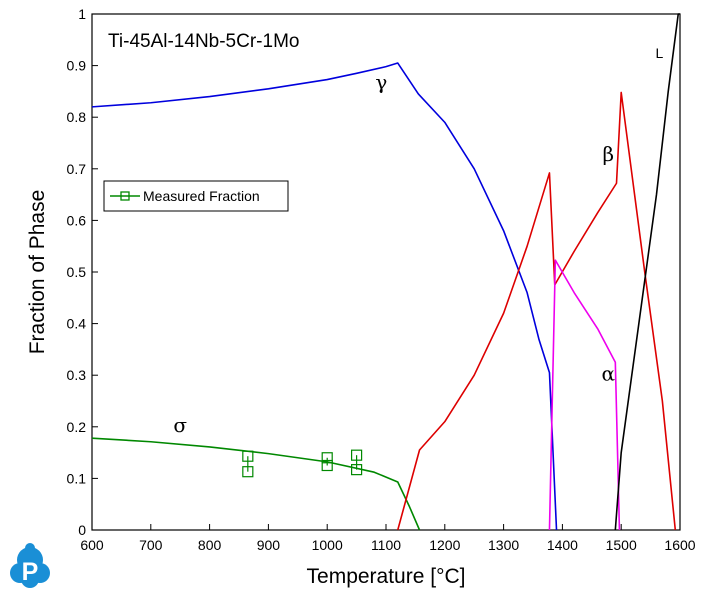  I want to click on x-tick-label: 1200, so click(444, 545).